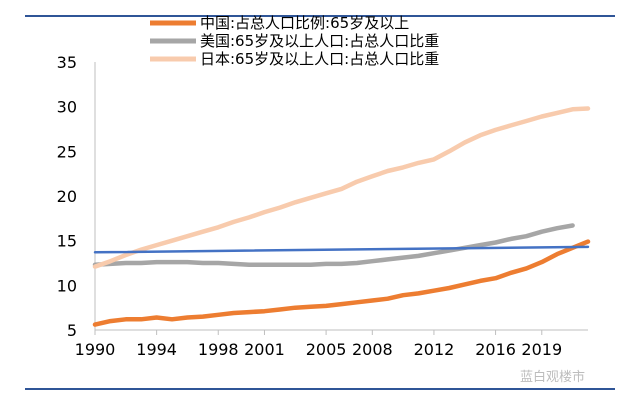 The image size is (640, 400). What do you see at coordinates (67, 151) in the screenshot?
I see `y-tick-label: 25` at bounding box center [67, 151].